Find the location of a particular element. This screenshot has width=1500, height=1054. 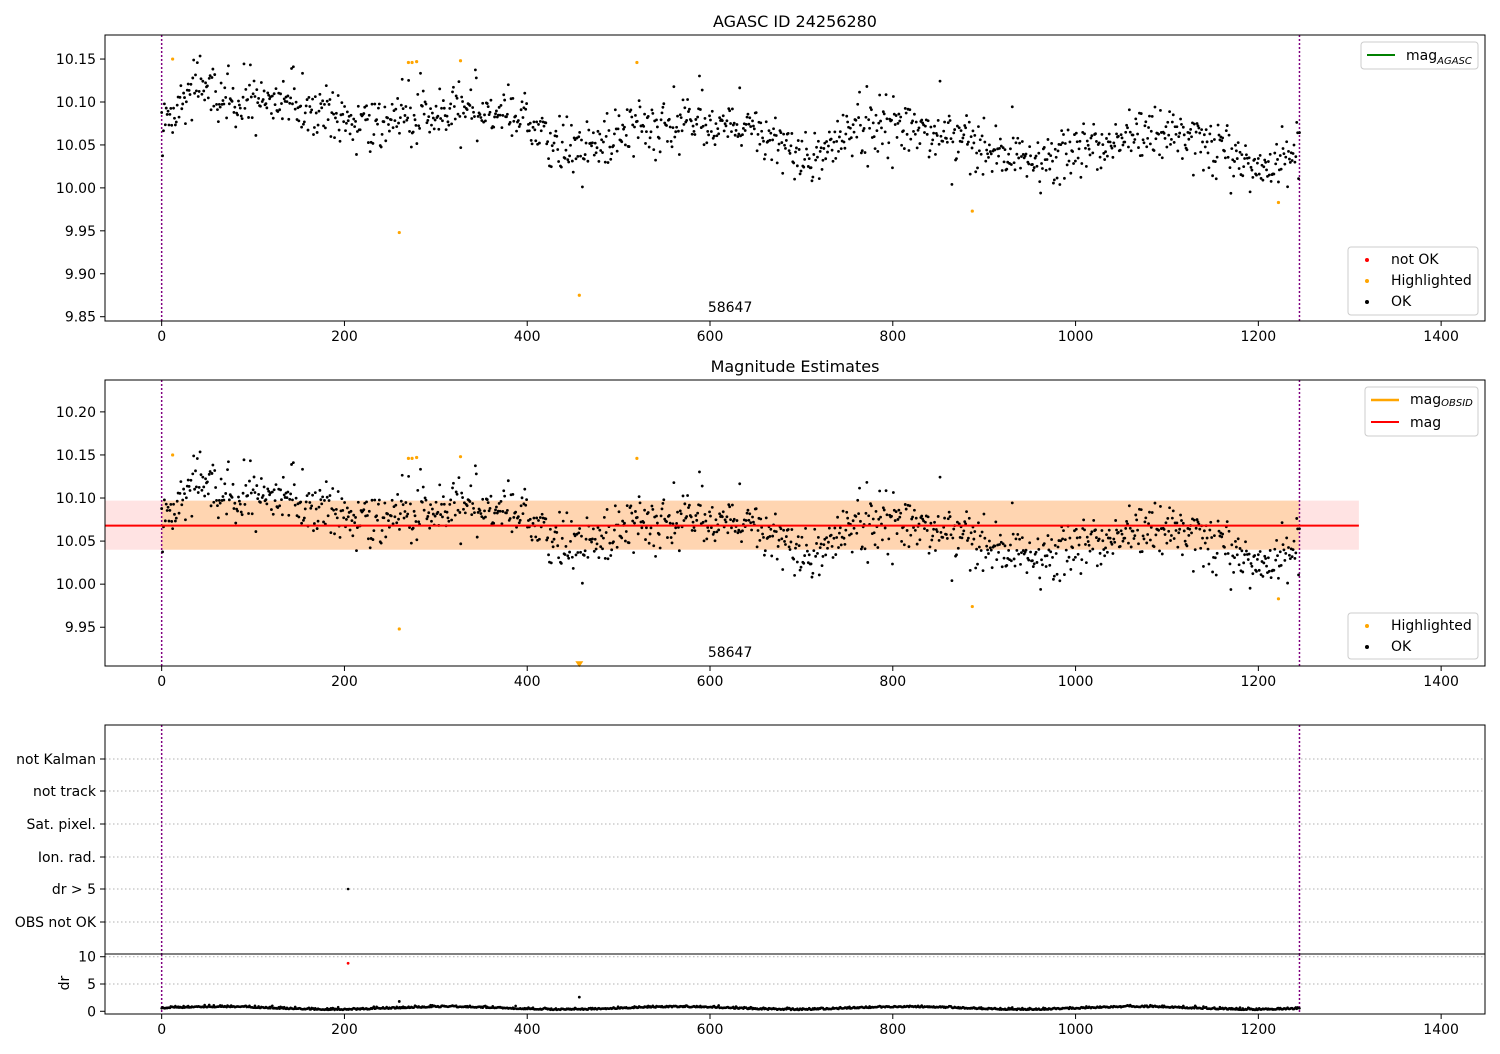

legend-label-not-ok: not OK is located at coordinates (1415, 260).